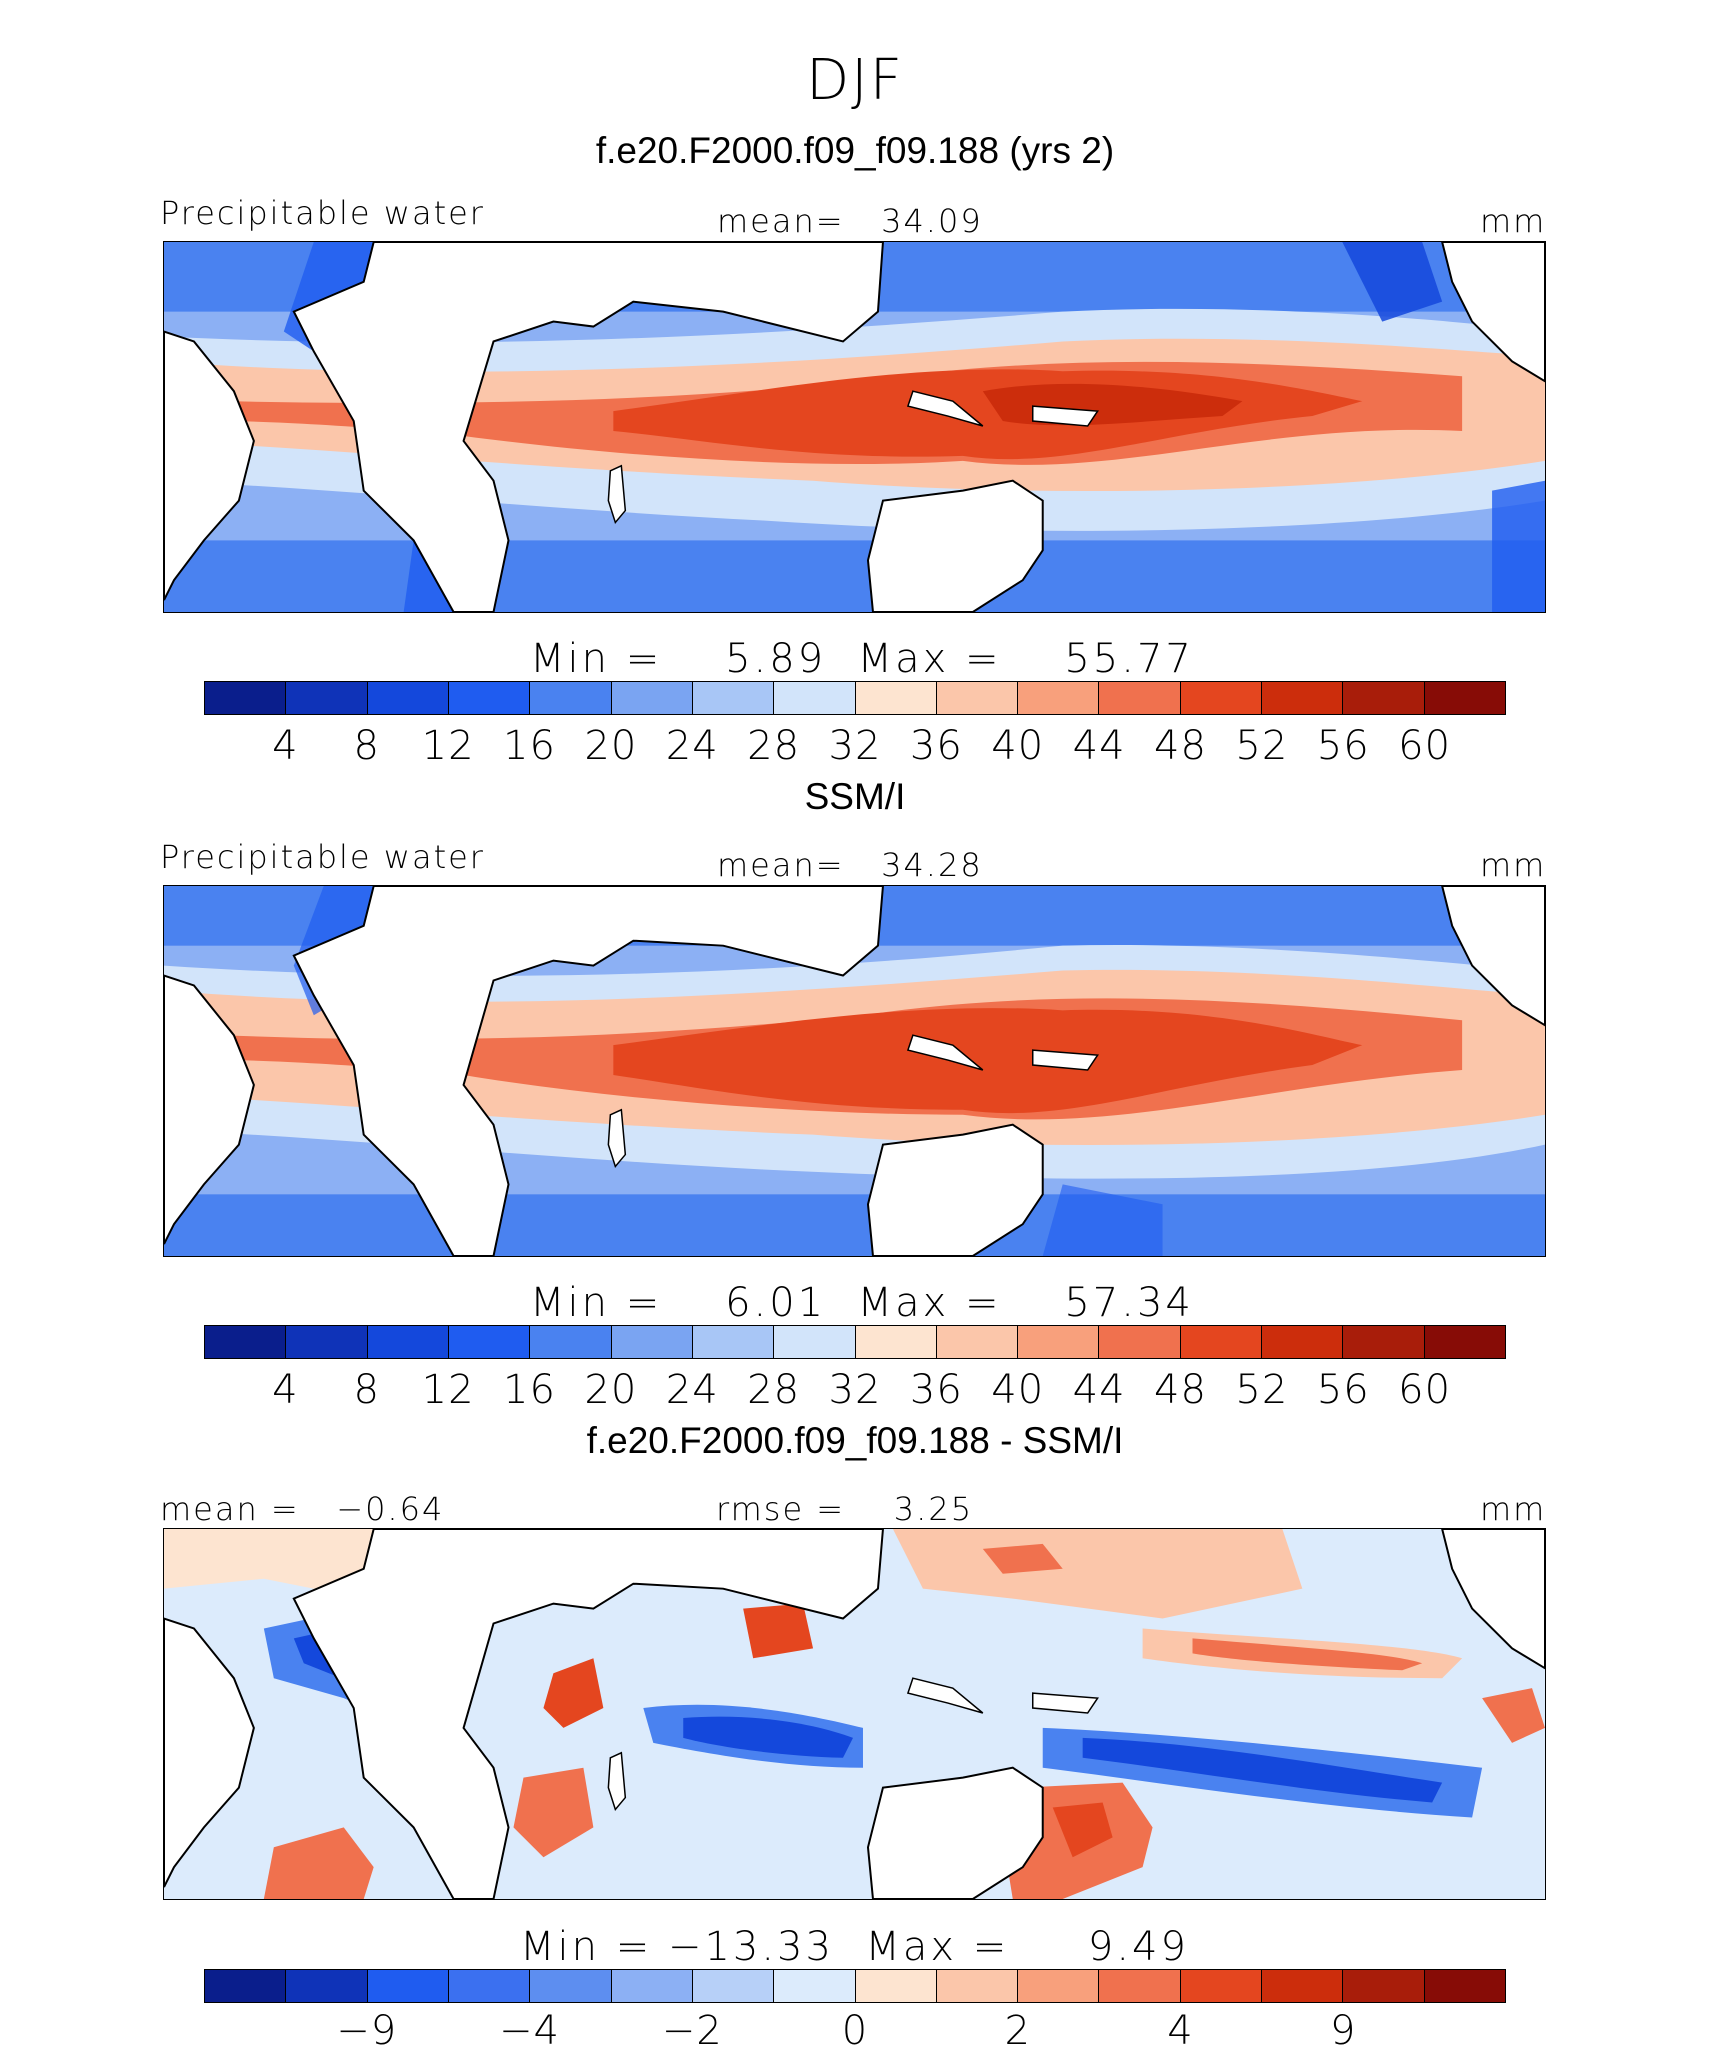 The height and width of the screenshot is (2054, 1710). What do you see at coordinates (302, 1509) in the screenshot?
I see `panel3-mean-label: mean = −0.64` at bounding box center [302, 1509].